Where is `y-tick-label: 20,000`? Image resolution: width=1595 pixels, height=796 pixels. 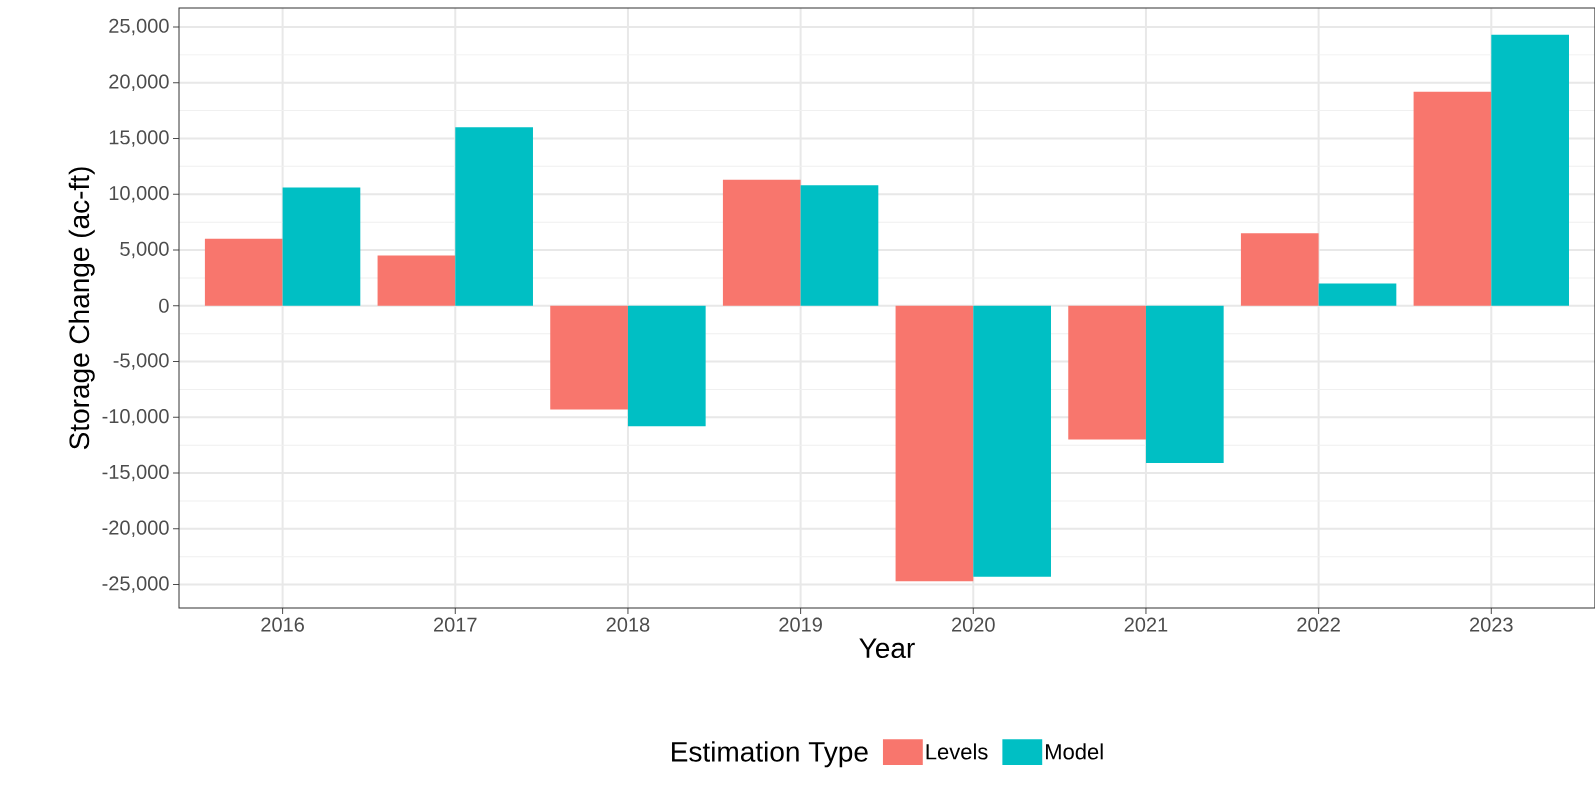
y-tick-label: 20,000 is located at coordinates (139, 82).